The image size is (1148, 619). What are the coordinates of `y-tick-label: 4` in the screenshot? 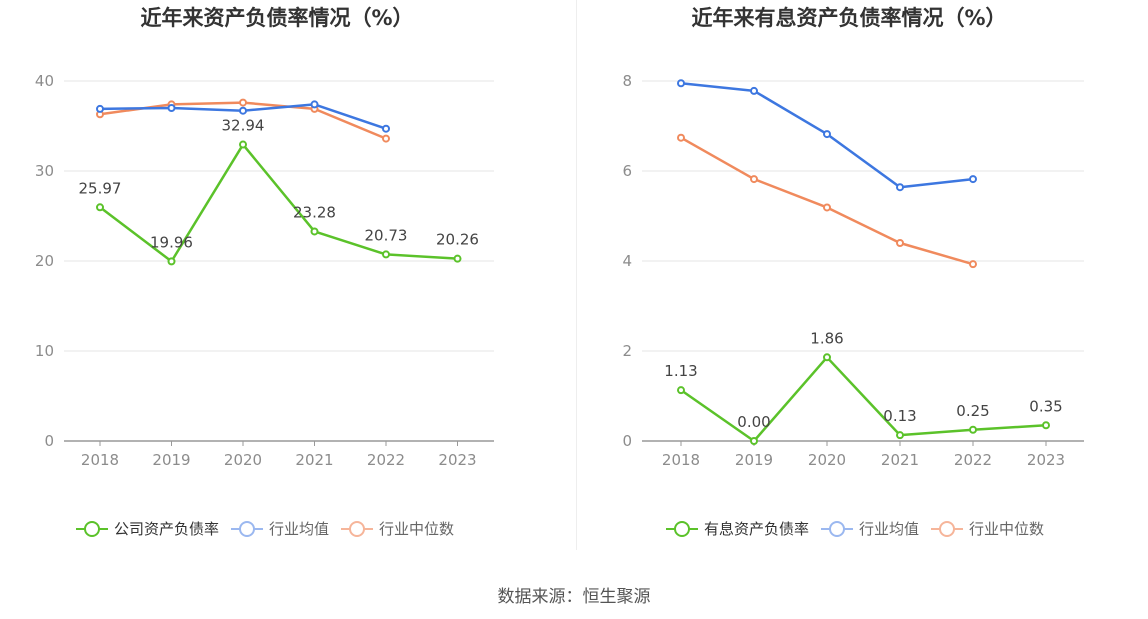 It's located at (627, 261).